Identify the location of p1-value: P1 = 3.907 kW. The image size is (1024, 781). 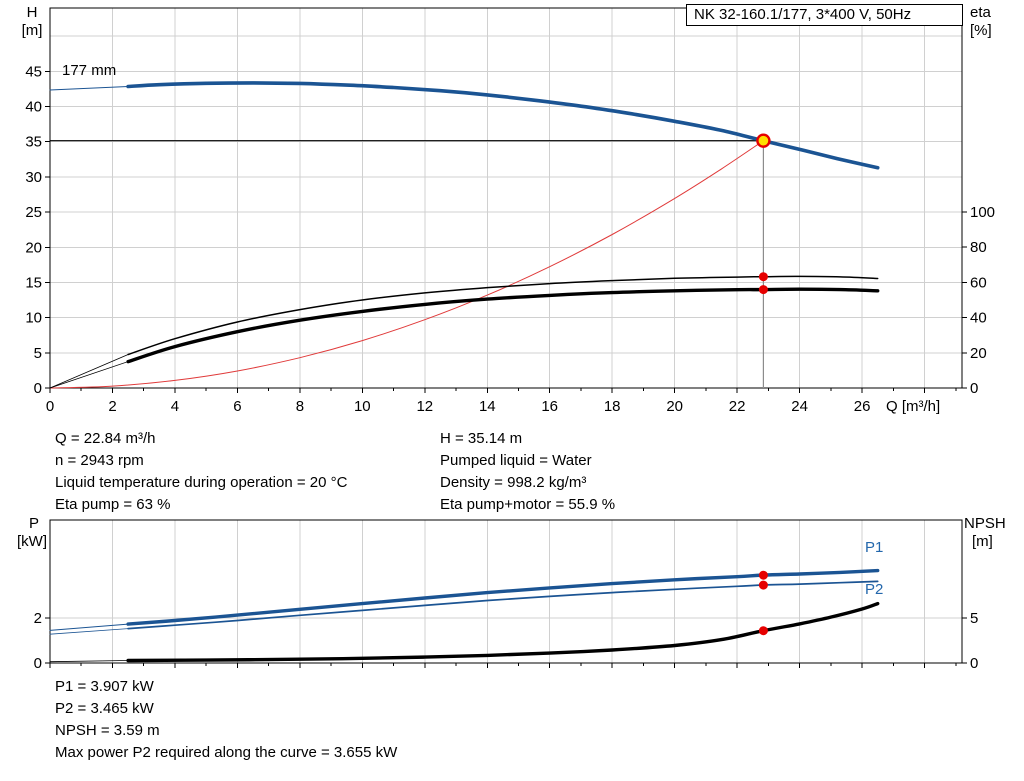
(104, 686).